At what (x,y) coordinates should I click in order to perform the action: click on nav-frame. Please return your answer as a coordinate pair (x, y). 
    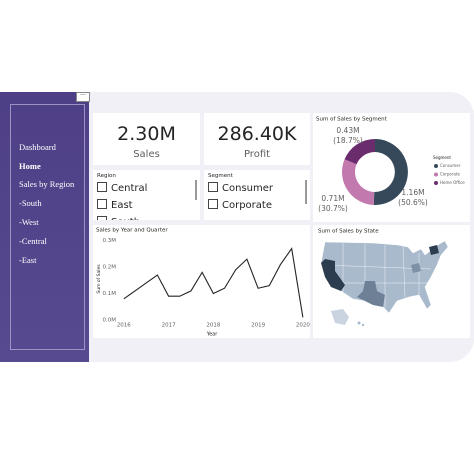
    Looking at the image, I should click on (47, 227).